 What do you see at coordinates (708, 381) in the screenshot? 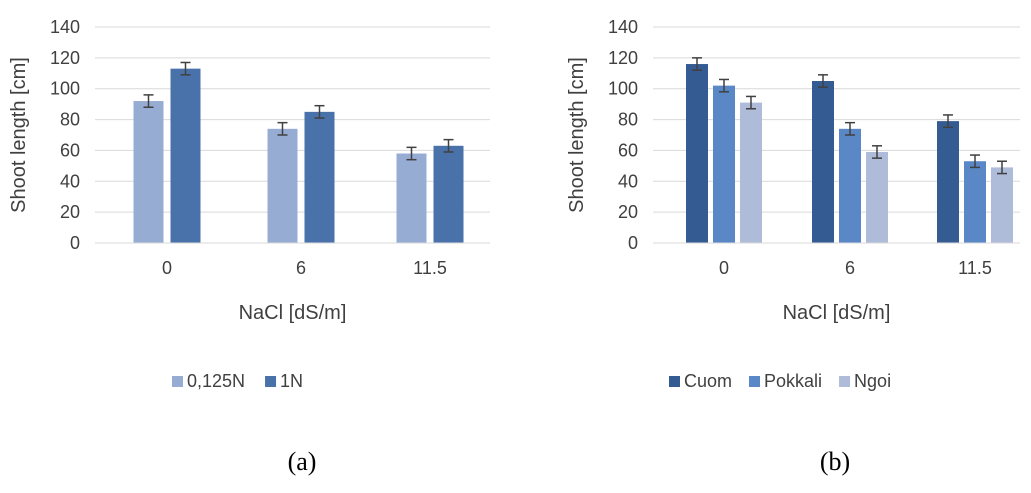
I see `legend-label: Cuom` at bounding box center [708, 381].